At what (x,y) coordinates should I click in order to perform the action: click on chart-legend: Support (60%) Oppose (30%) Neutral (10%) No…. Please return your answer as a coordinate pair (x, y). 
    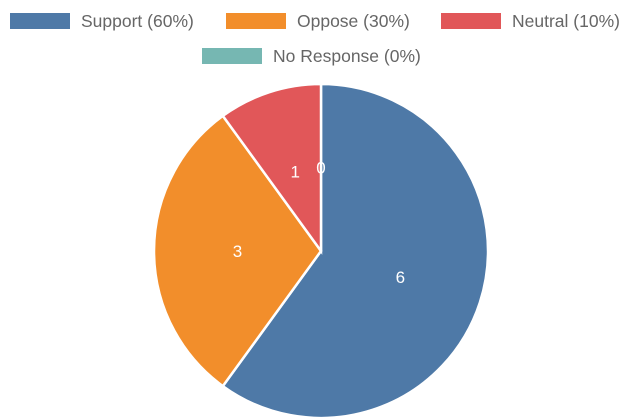
    Looking at the image, I should click on (314, 38).